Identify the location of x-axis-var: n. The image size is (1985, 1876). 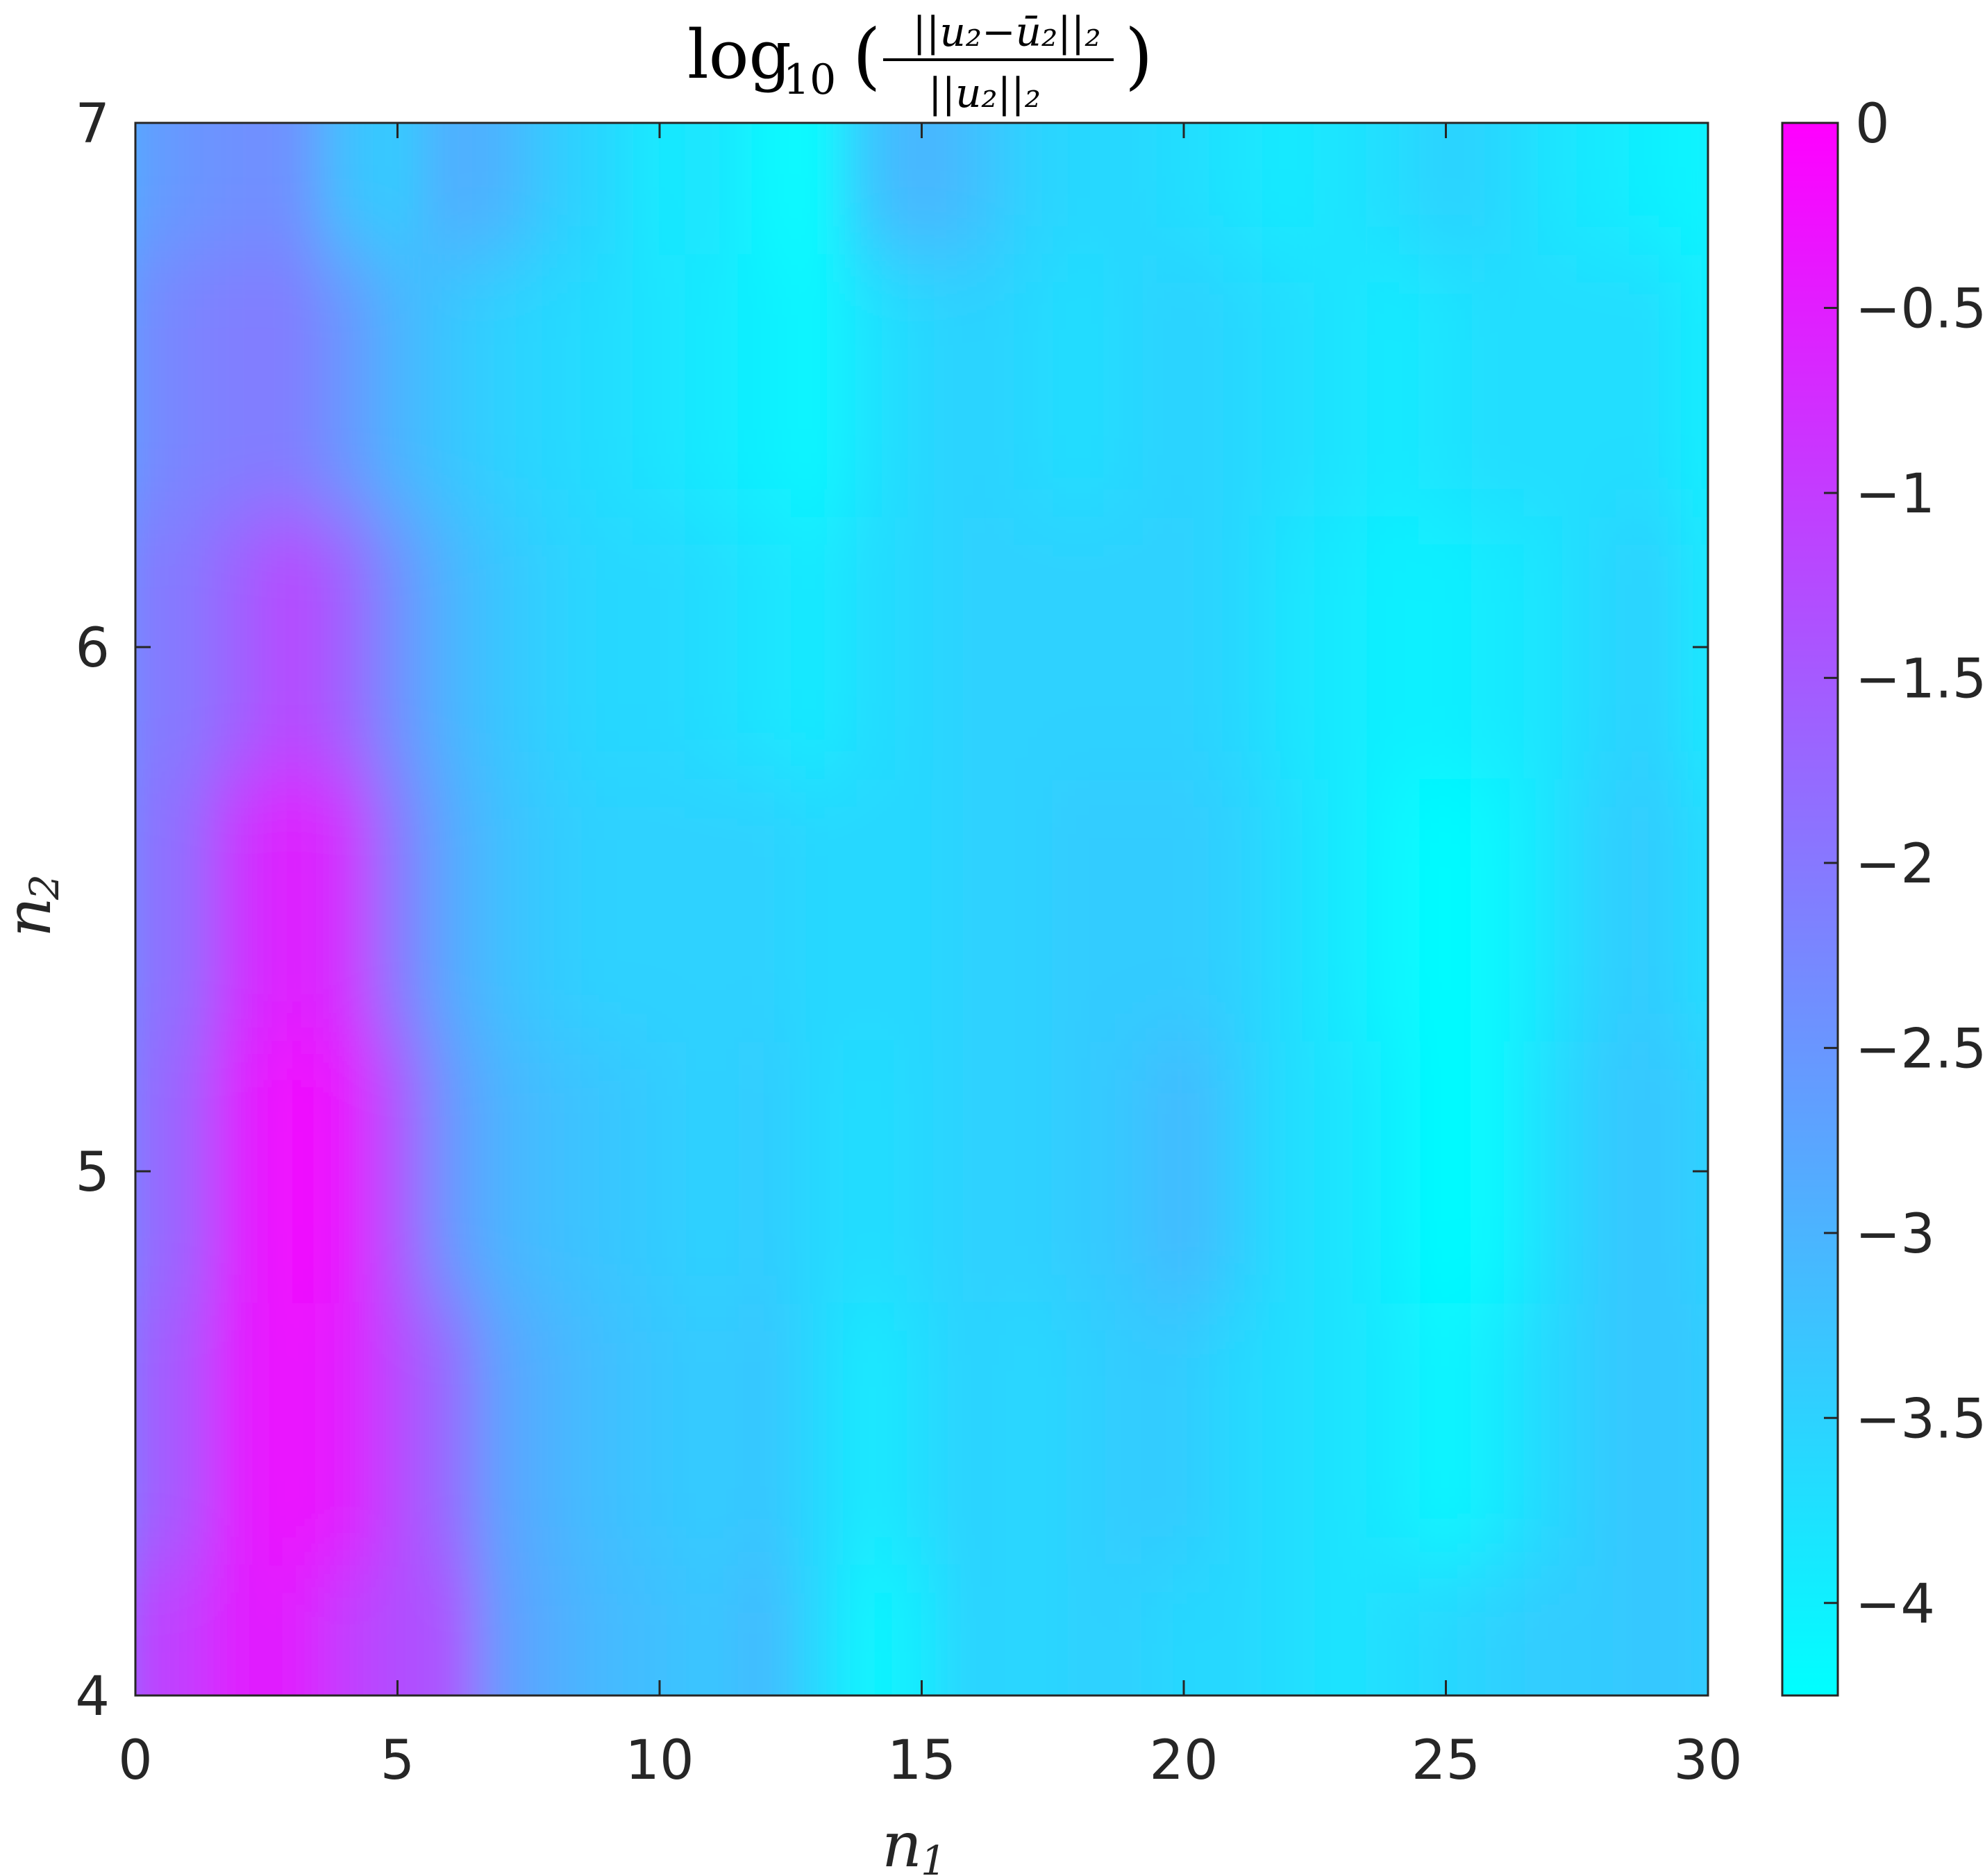
(902, 1842).